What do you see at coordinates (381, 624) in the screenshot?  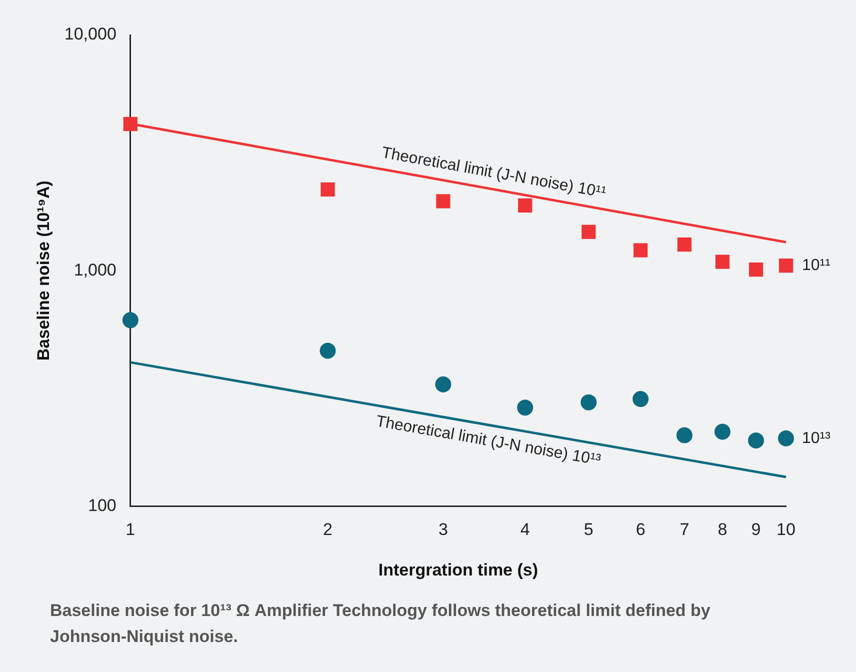 I see `text: Baseline noise for 10¹³ Ω Amplifier Technology follows theoretical limit defined by Johnson-Niquist noise.` at bounding box center [381, 624].